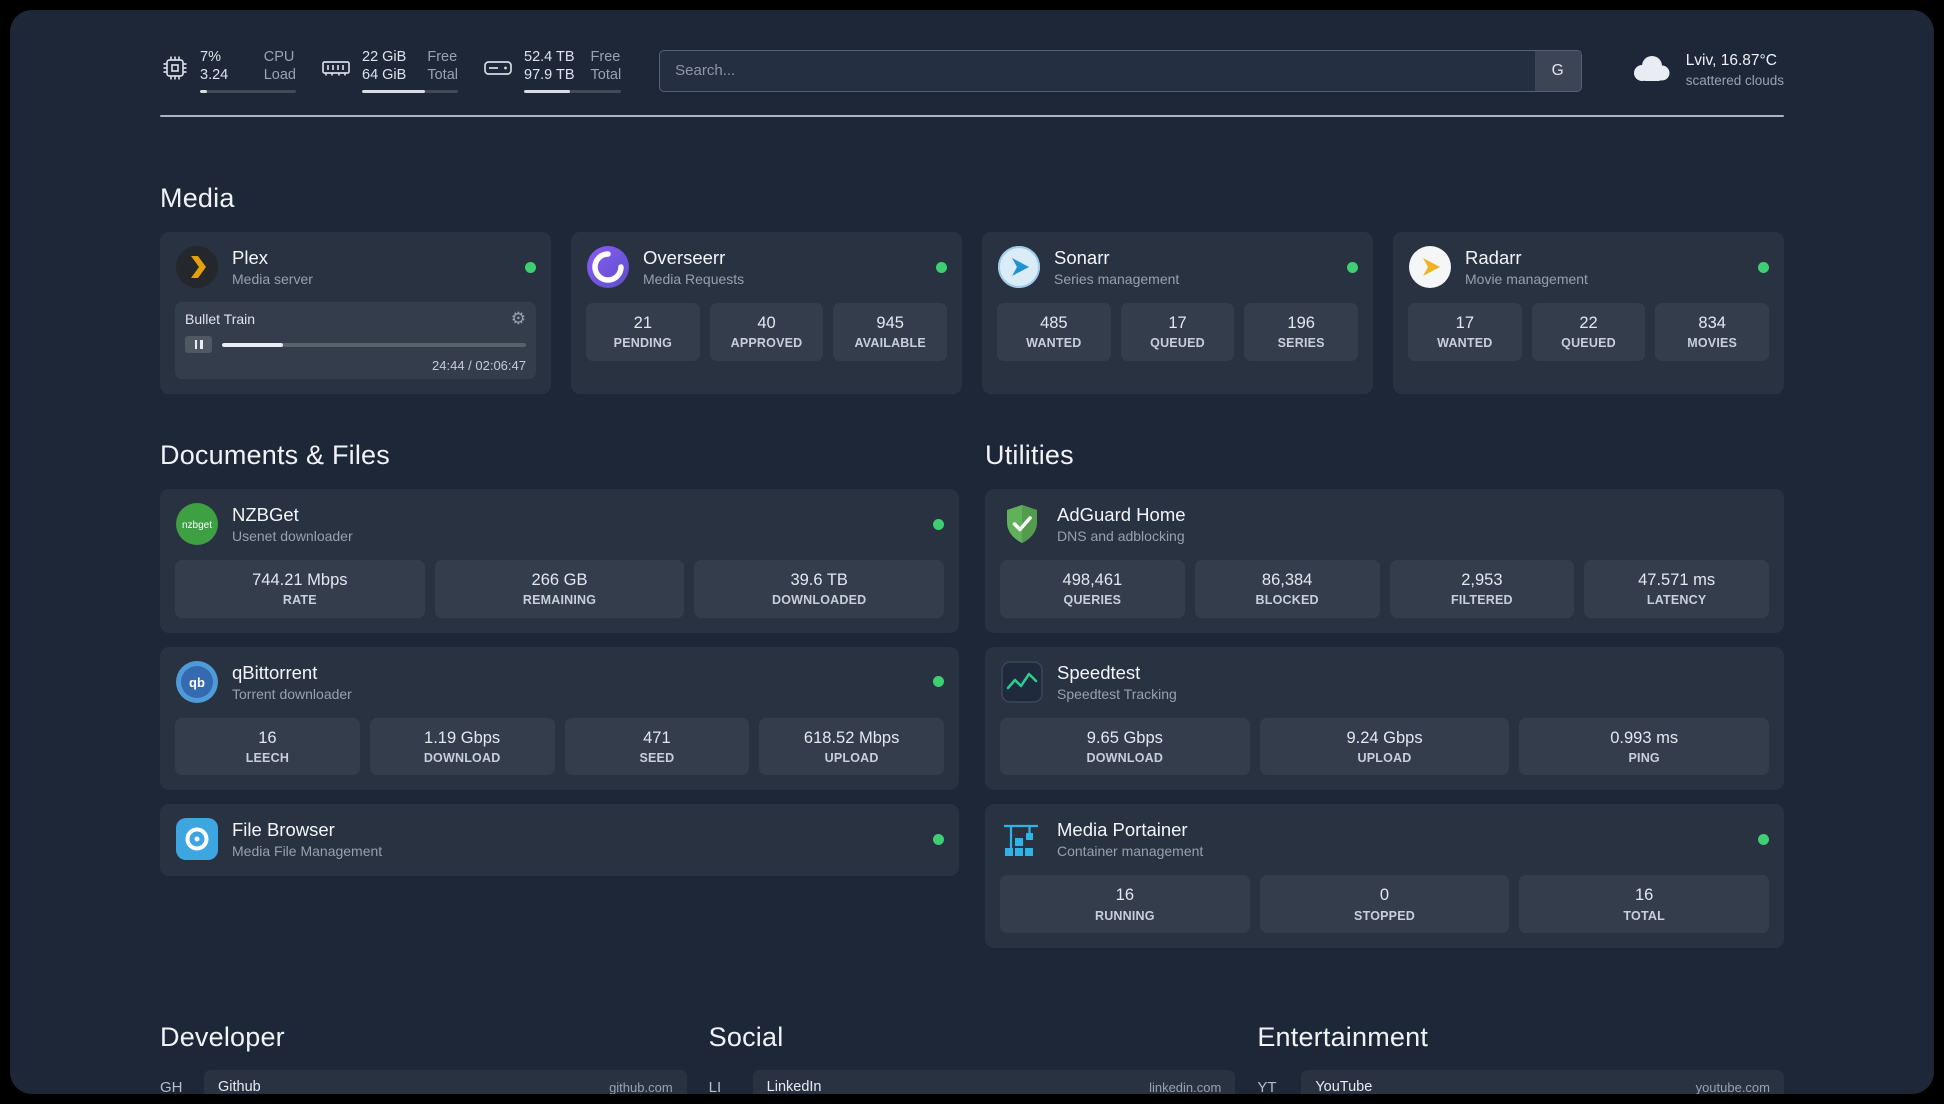 This screenshot has height=1104, width=1944. Describe the element at coordinates (498, 70) in the screenshot. I see `disk-icon` at that location.